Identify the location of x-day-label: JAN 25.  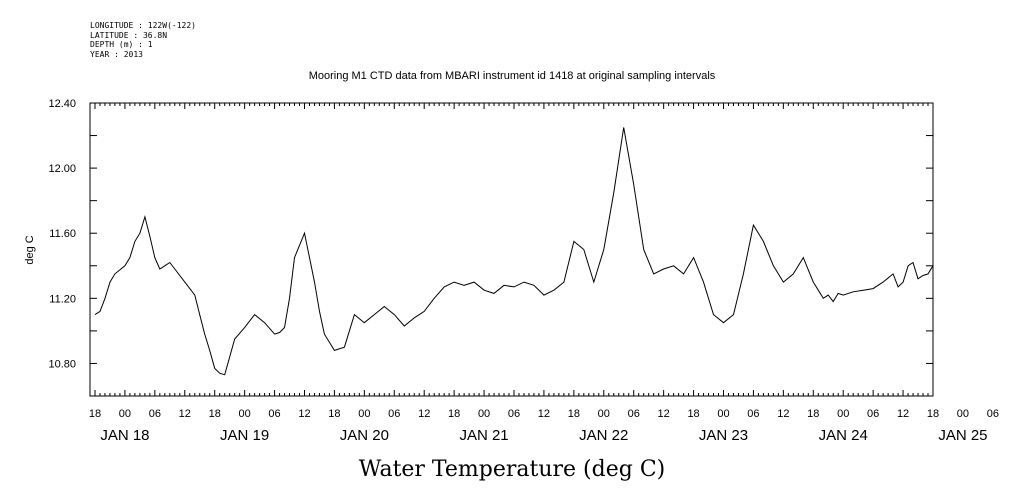
(962, 435).